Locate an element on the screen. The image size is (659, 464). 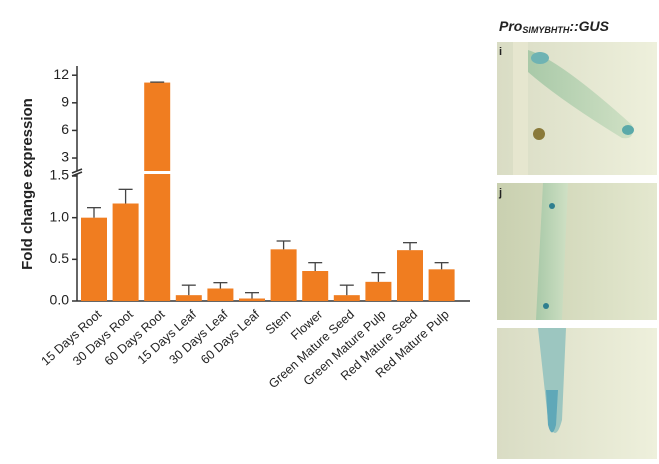
panel-label: ProSlMYBHTH::GUS is located at coordinates (554, 27).